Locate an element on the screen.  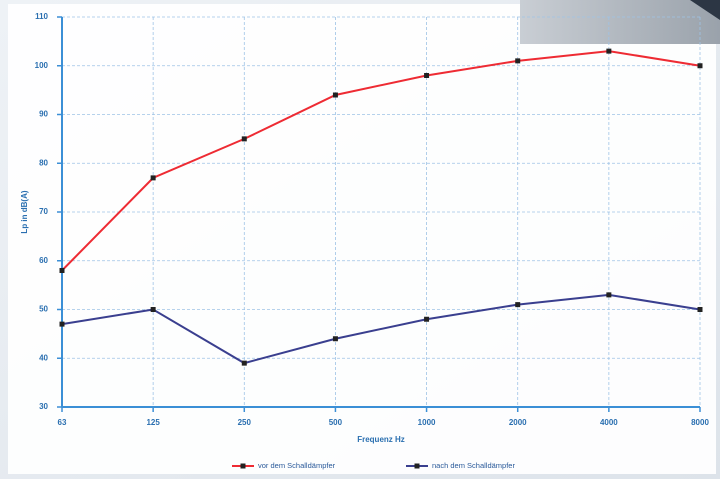
decoration is located at coordinates (620, 22).